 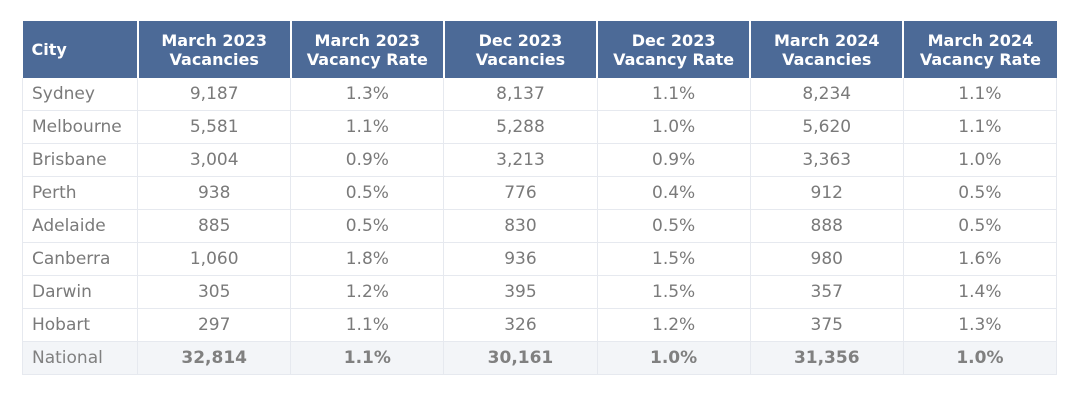 What do you see at coordinates (827, 325) in the screenshot?
I see `vacancies-cell: 375` at bounding box center [827, 325].